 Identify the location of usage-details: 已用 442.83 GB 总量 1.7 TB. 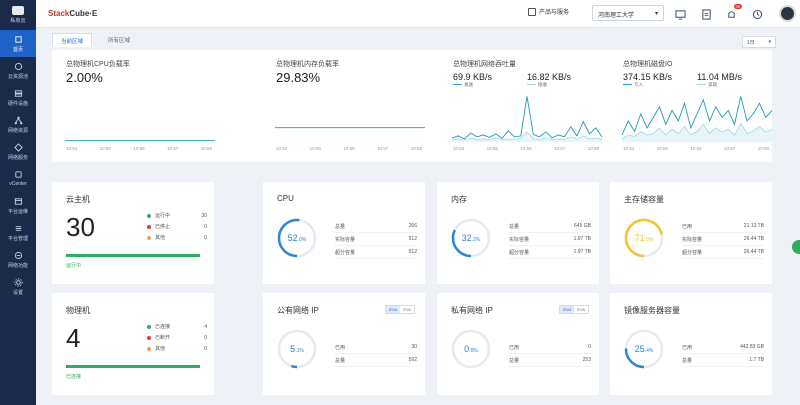
(723, 354).